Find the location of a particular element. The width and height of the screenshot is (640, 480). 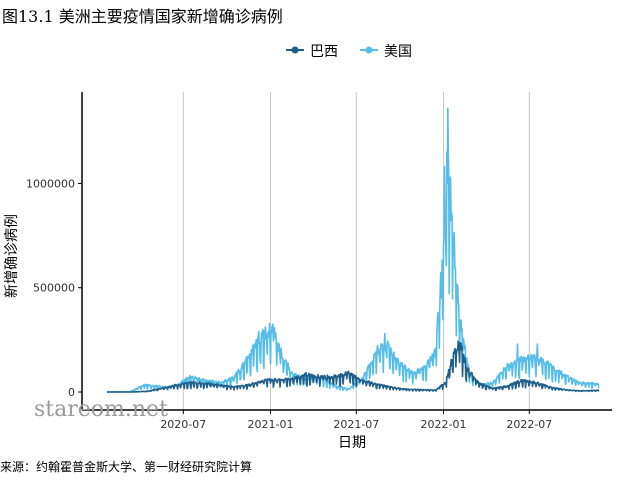

x-axis-label: 日期 is located at coordinates (352, 443).